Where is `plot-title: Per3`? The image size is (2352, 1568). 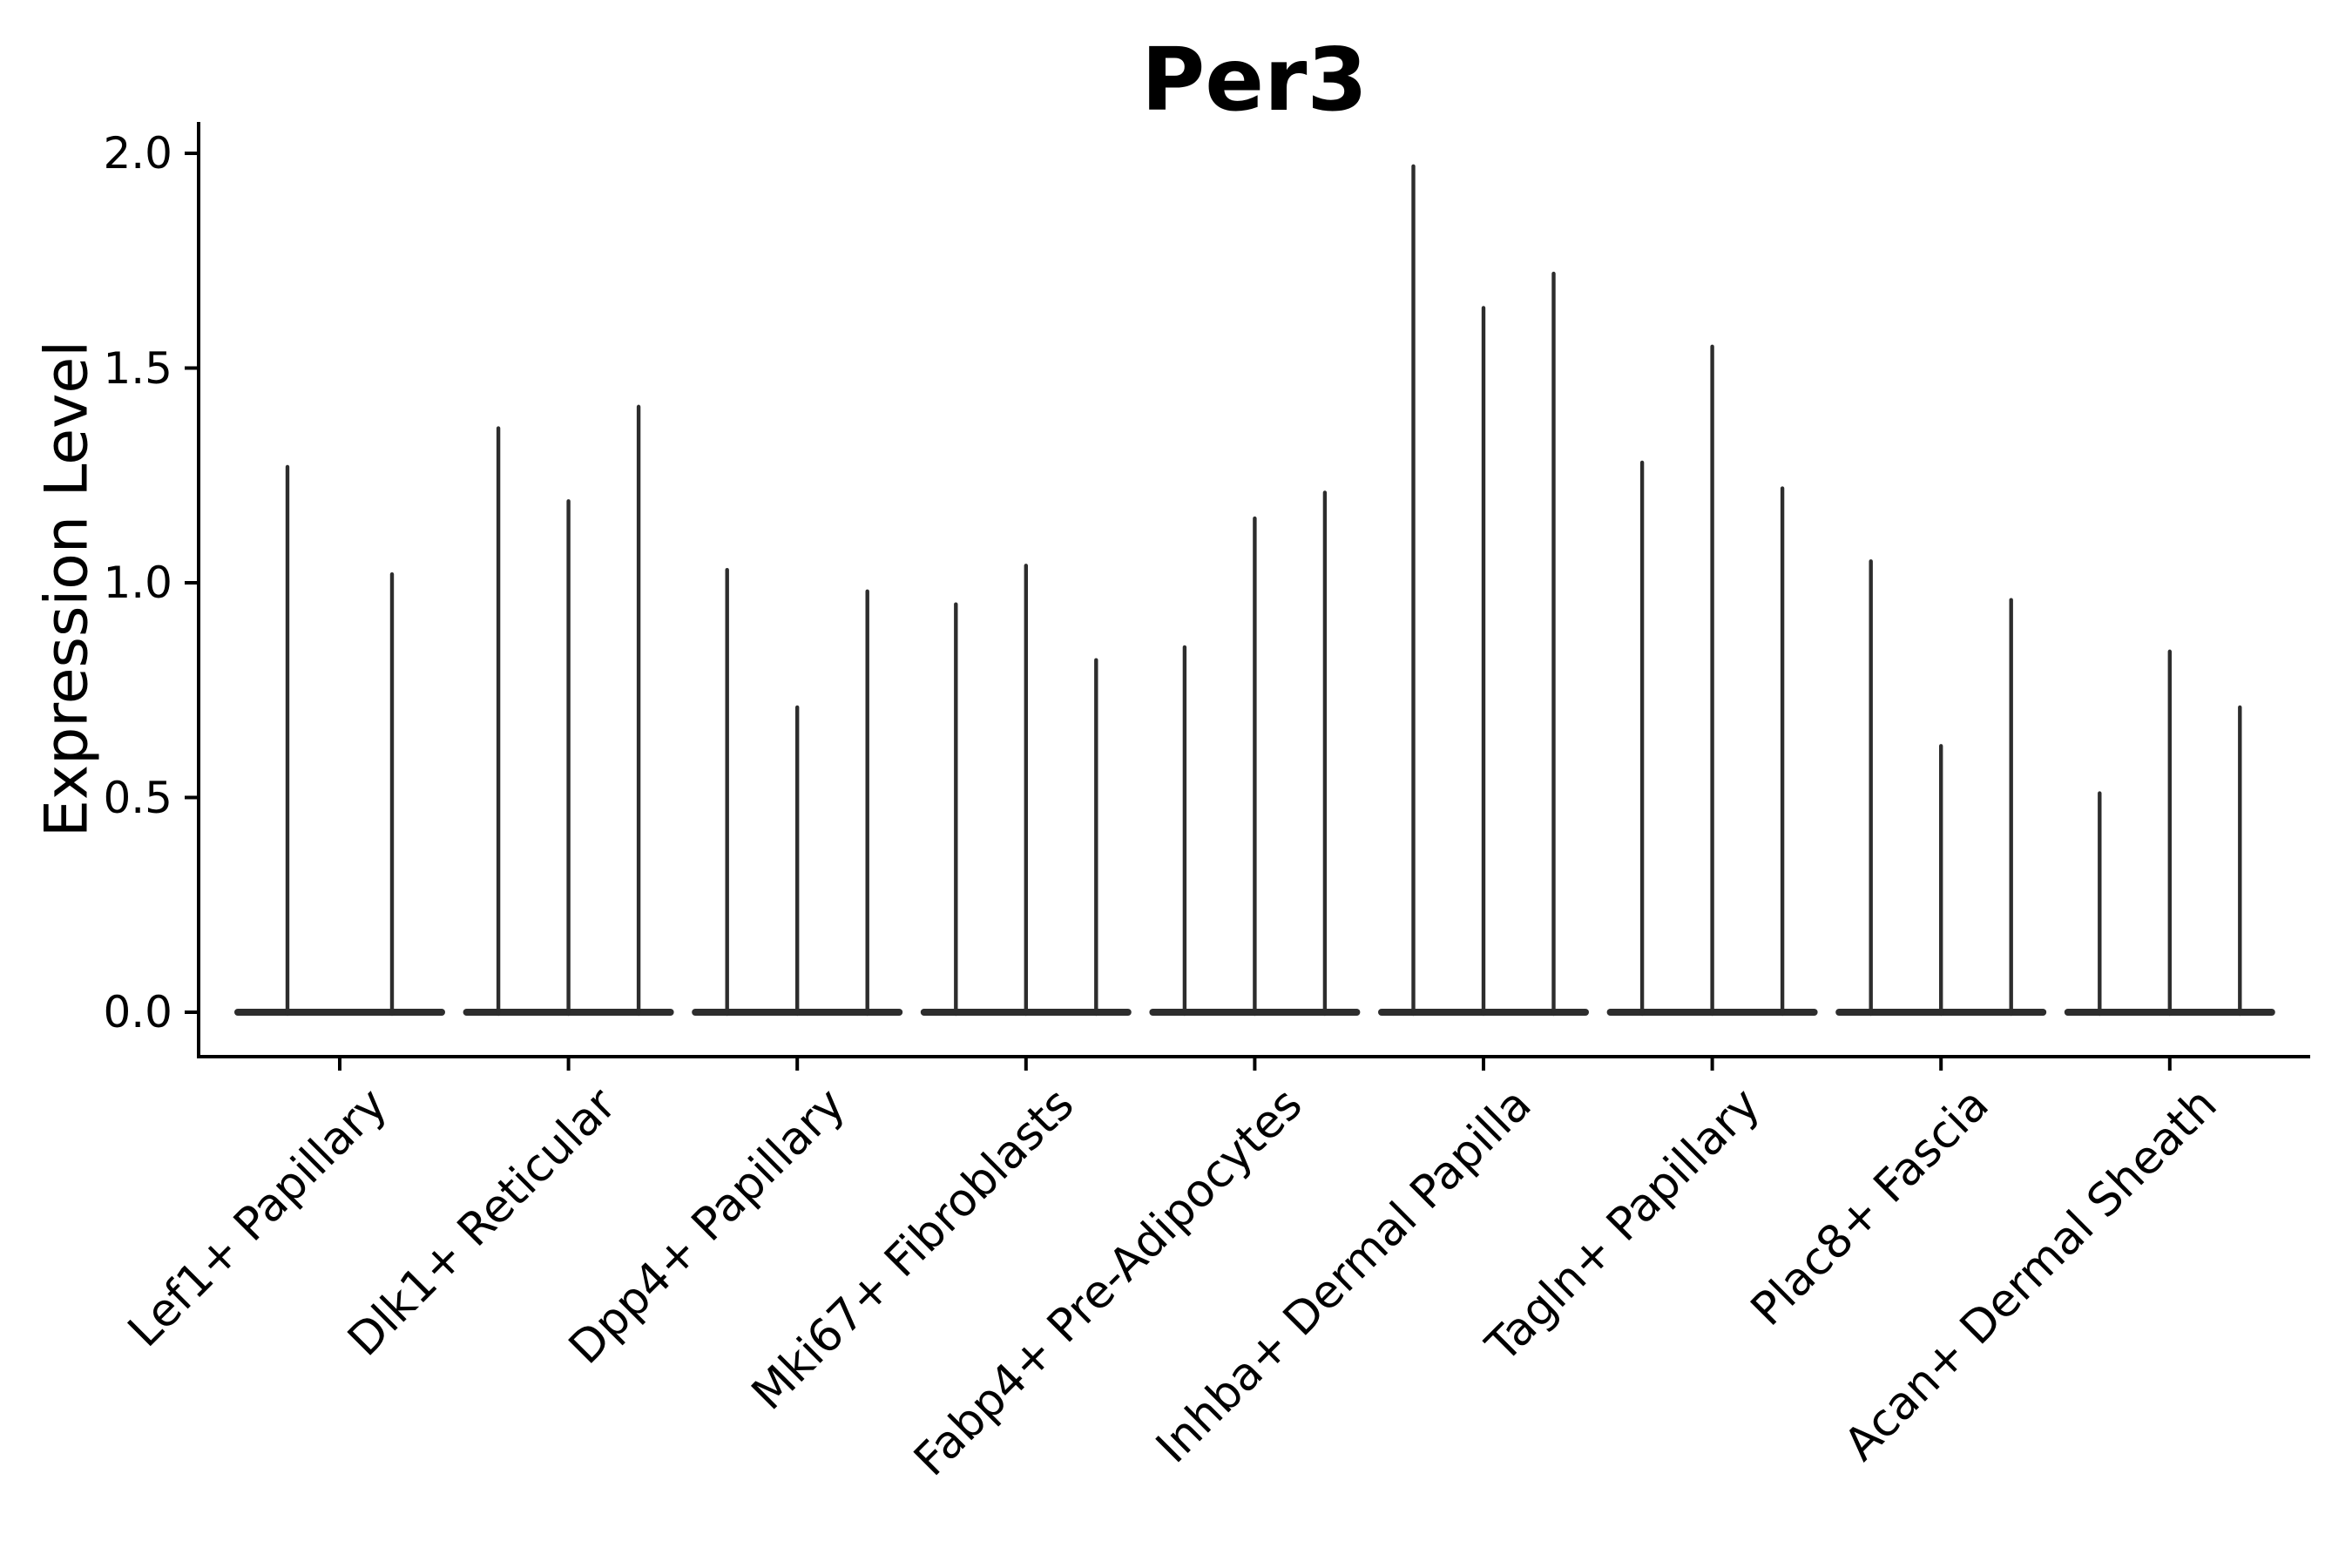
plot-title: Per3 is located at coordinates (1254, 80).